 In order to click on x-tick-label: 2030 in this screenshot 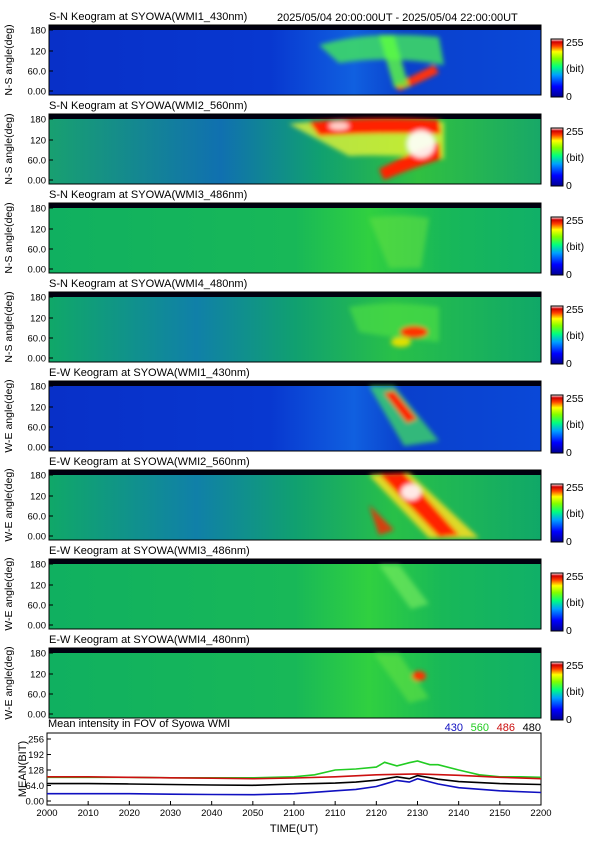, I will do `click(170, 813)`.